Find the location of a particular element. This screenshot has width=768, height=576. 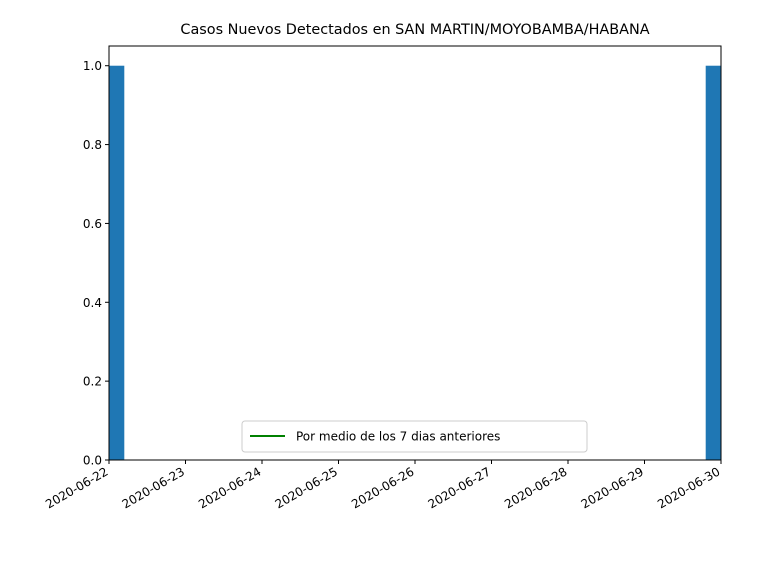

x-tick-label: 2020-06-29 is located at coordinates (612, 487).